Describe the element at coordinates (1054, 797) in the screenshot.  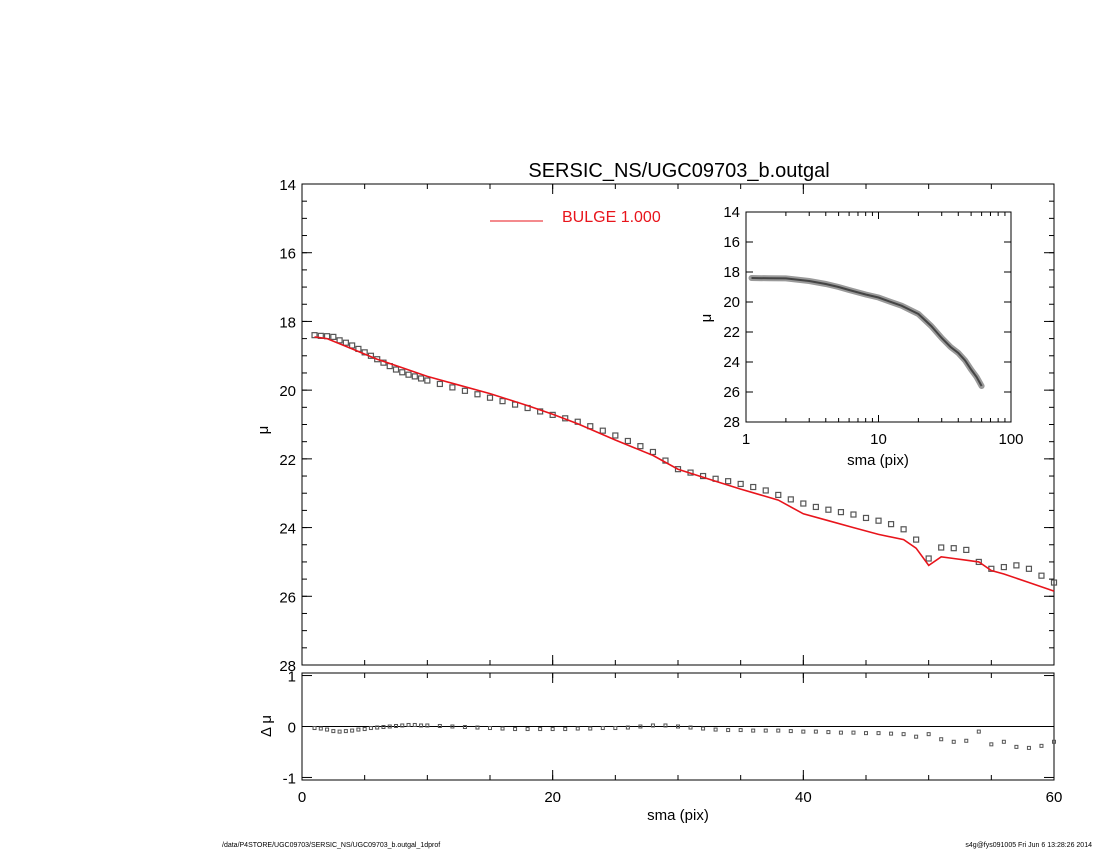
I see `x-tick-label: 60` at that location.